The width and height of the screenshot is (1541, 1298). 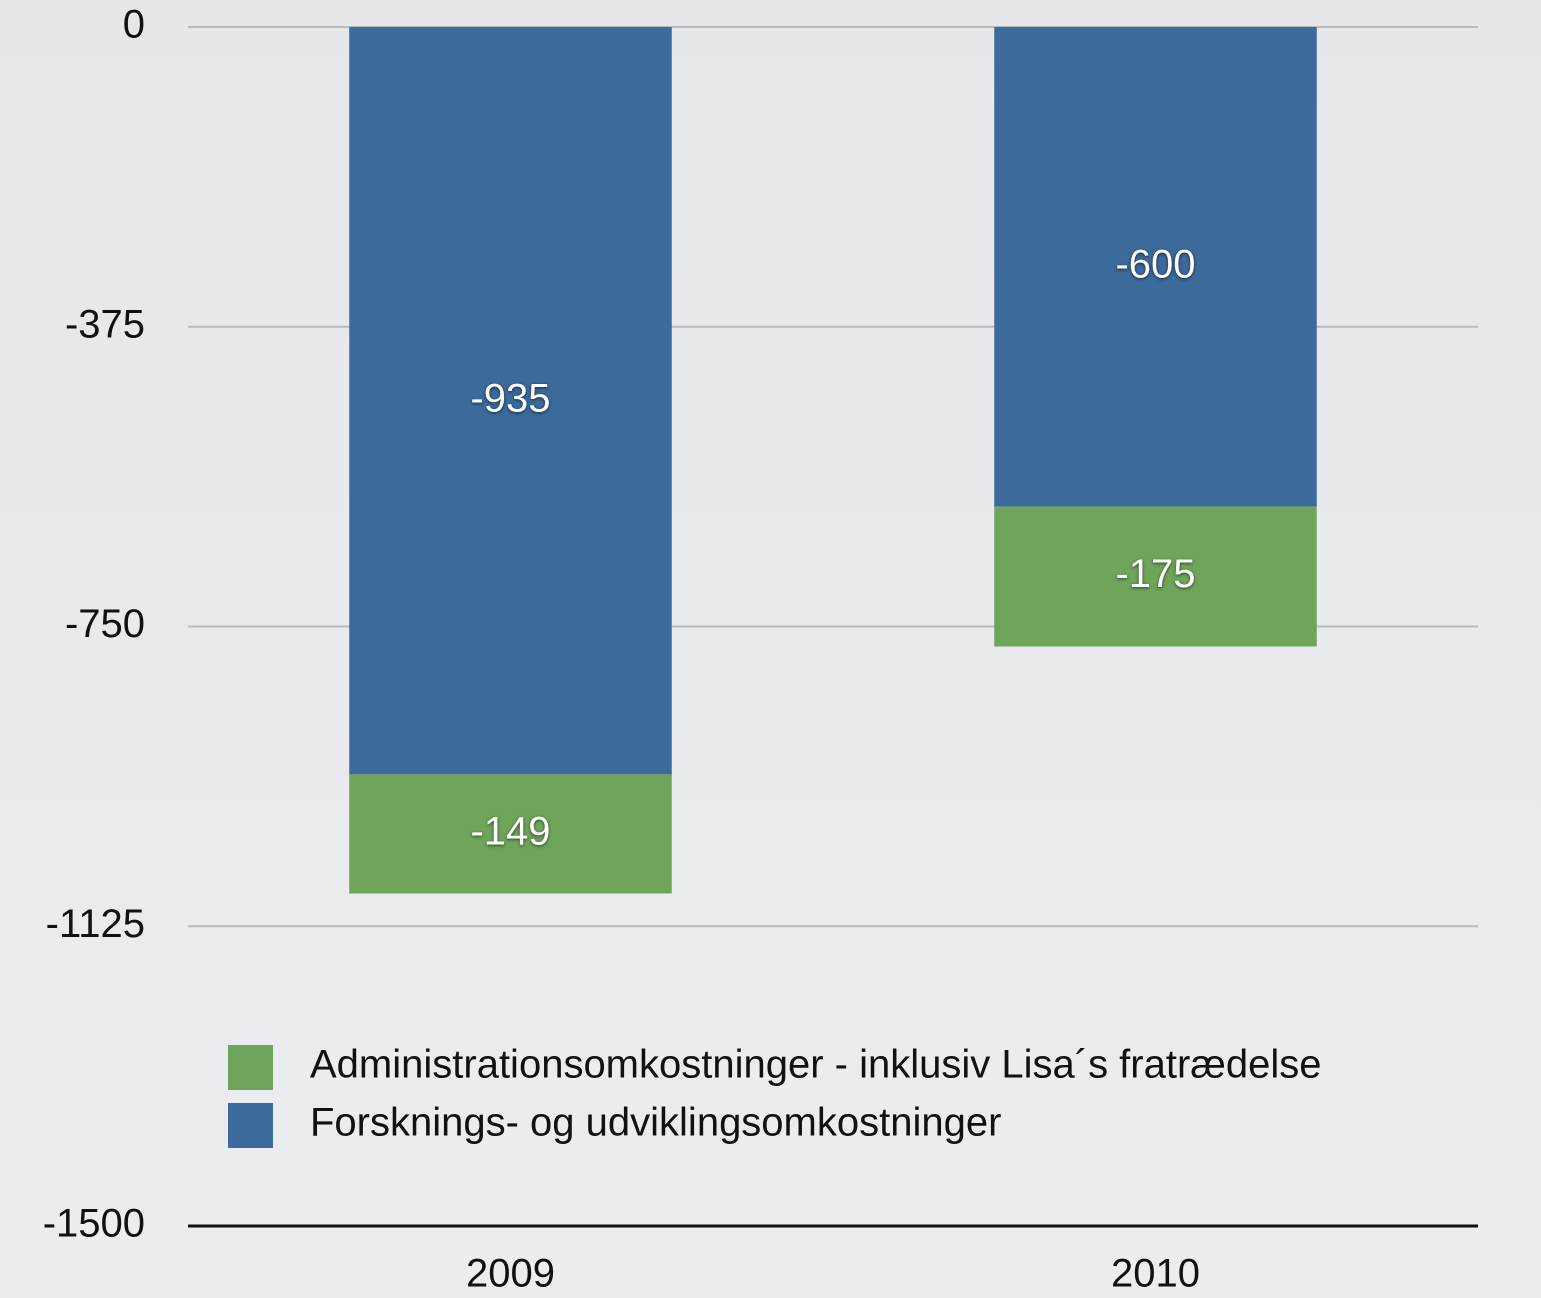 What do you see at coordinates (510, 1274) in the screenshot?
I see `x-tick-label: 2009` at bounding box center [510, 1274].